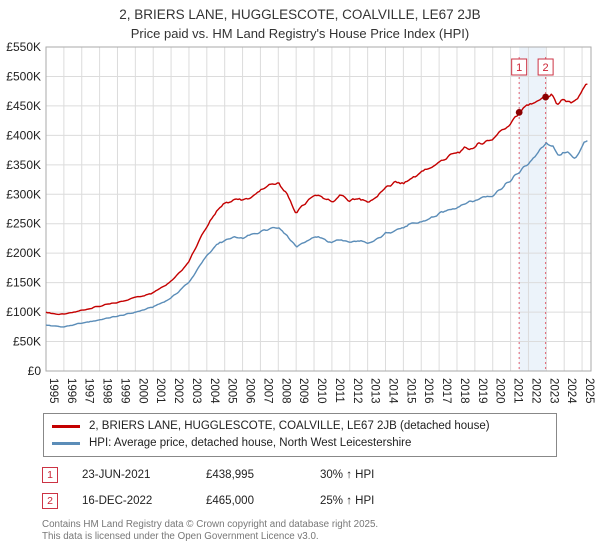  Describe the element at coordinates (23, 253) in the screenshot. I see `svg-text: £200K` at that location.